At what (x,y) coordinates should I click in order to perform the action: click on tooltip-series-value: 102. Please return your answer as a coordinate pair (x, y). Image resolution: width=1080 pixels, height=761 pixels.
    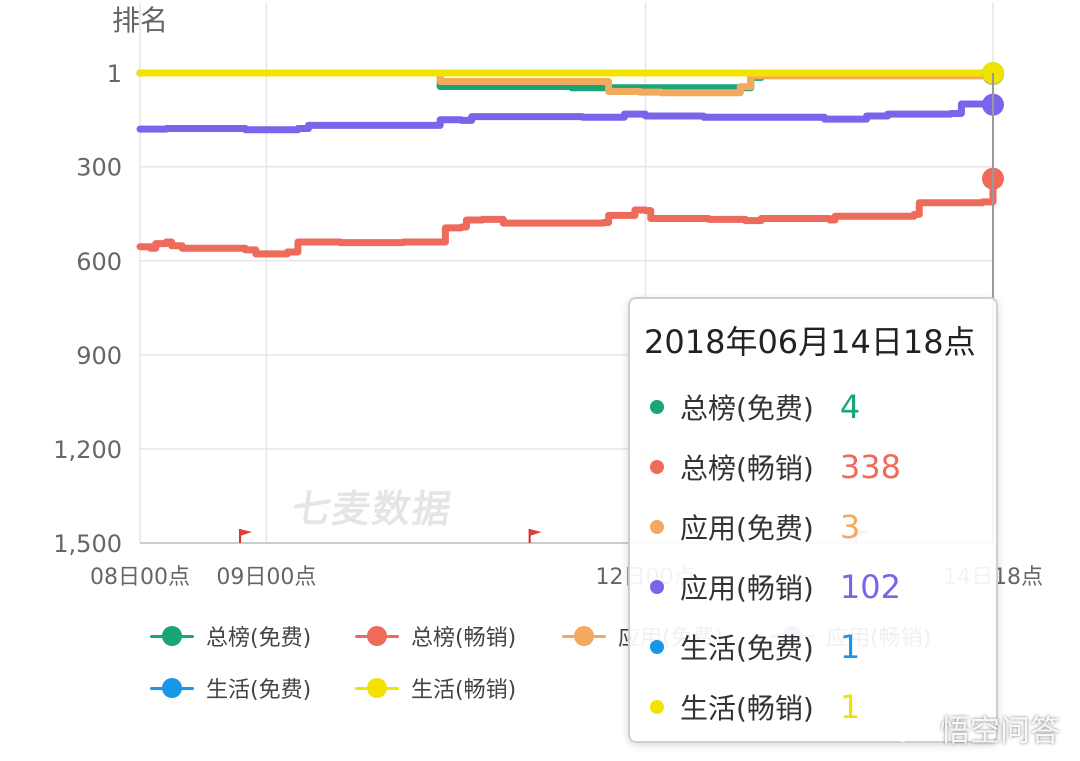
    Looking at the image, I should click on (870, 587).